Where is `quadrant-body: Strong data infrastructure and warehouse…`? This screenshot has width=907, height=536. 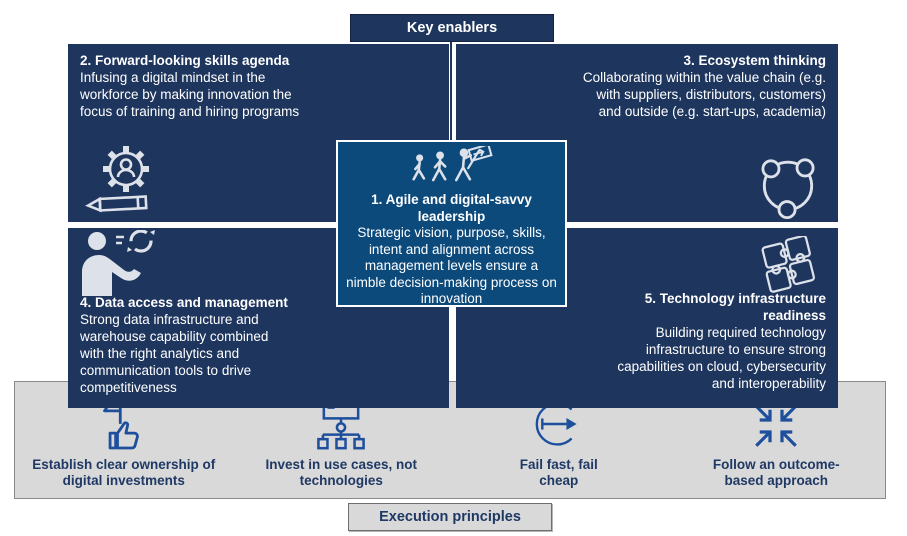
quadrant-body: Strong data infrastructure and warehouse… is located at coordinates (174, 353).